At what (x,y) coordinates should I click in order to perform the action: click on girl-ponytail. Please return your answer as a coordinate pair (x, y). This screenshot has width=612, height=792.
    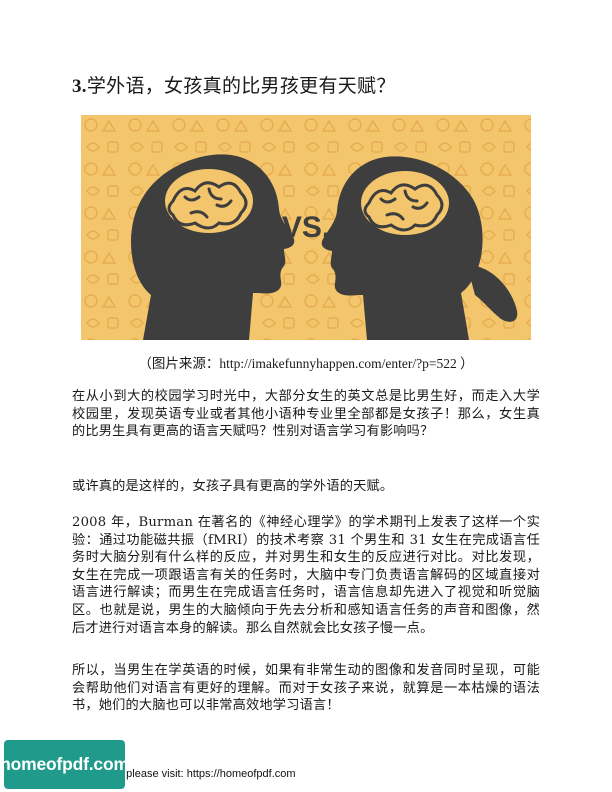
    Looking at the image, I should click on (492, 293).